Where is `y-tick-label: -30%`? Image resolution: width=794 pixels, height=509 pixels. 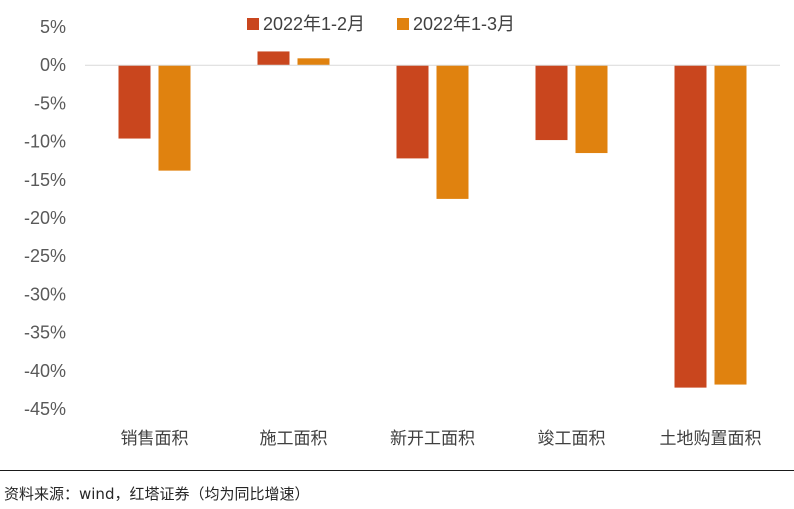
y-tick-label: -30% is located at coordinates (45, 294).